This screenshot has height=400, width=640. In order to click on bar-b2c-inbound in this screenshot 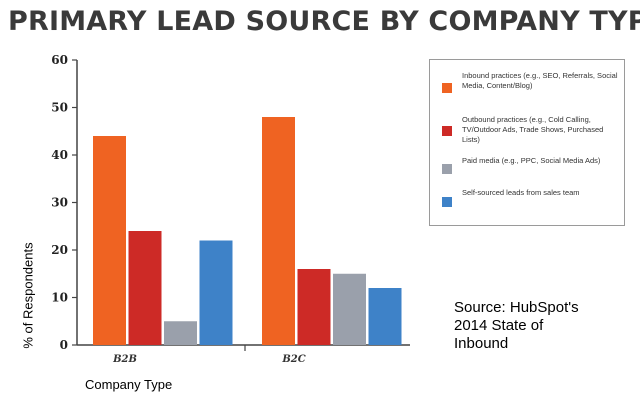, I will do `click(278, 231)`.